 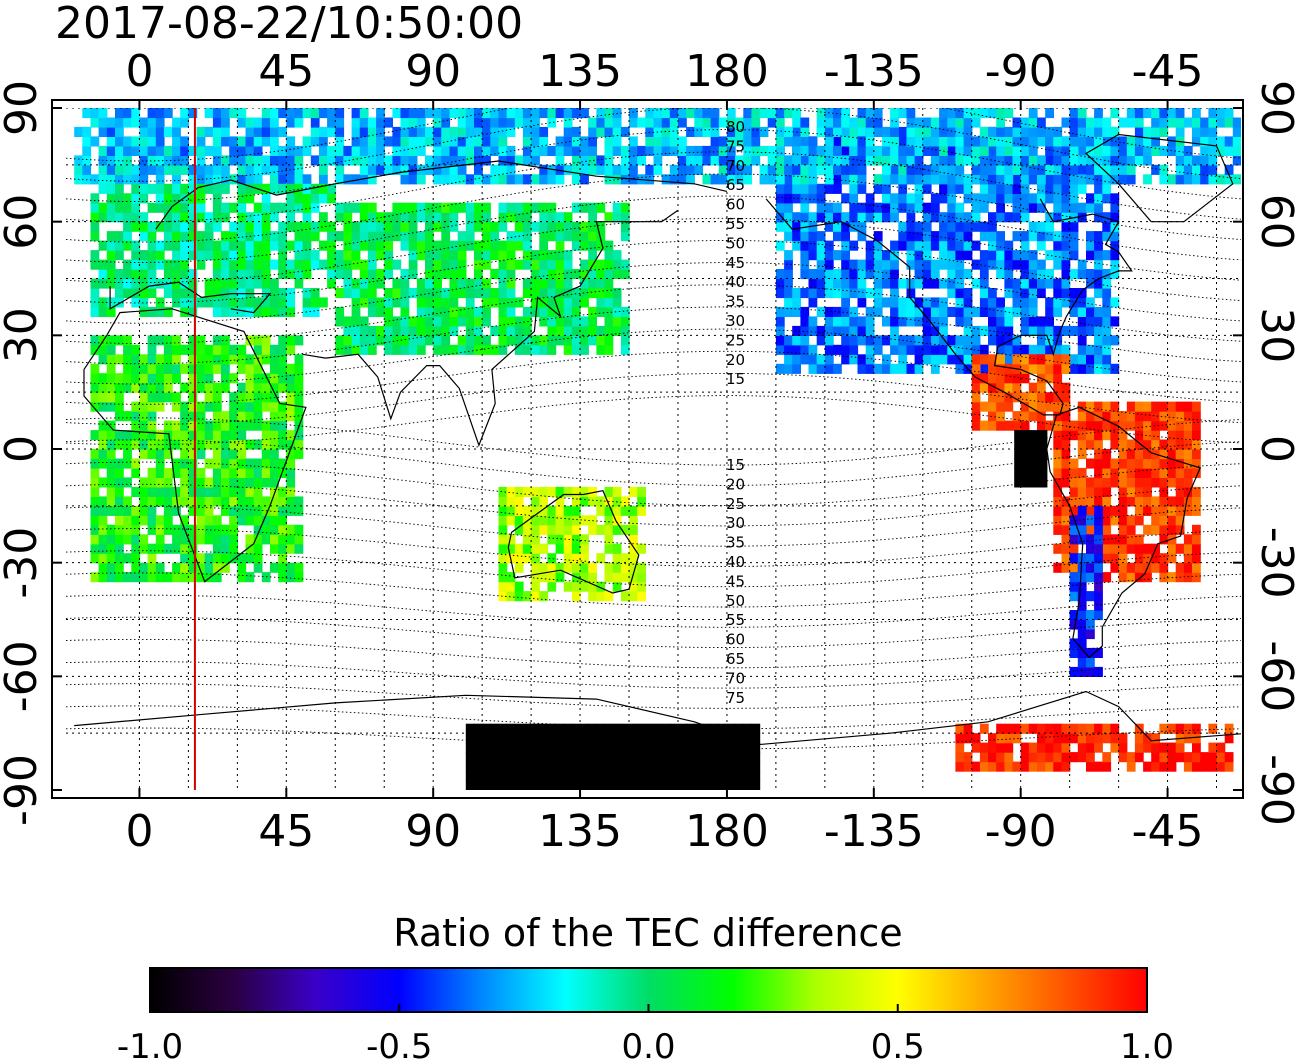 What do you see at coordinates (735, 379) in the screenshot?
I see `obscuration-label-n15: 15` at bounding box center [735, 379].